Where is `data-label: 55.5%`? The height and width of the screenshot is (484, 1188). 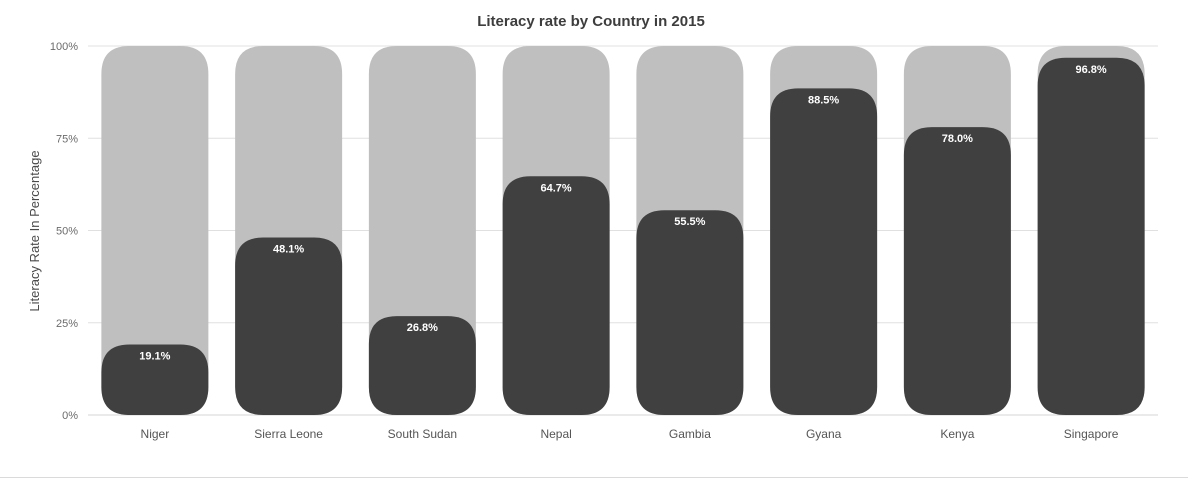
data-label: 55.5% is located at coordinates (689, 222).